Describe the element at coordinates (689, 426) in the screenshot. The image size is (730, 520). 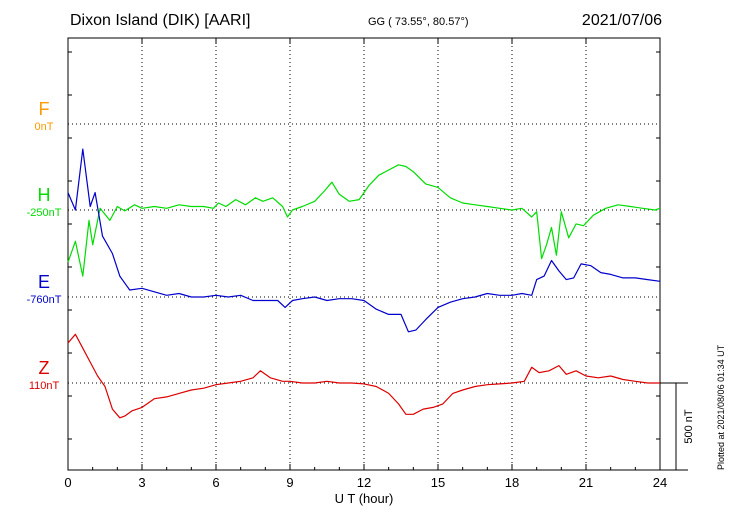
I see `scale-bar-label: 500 nT` at that location.